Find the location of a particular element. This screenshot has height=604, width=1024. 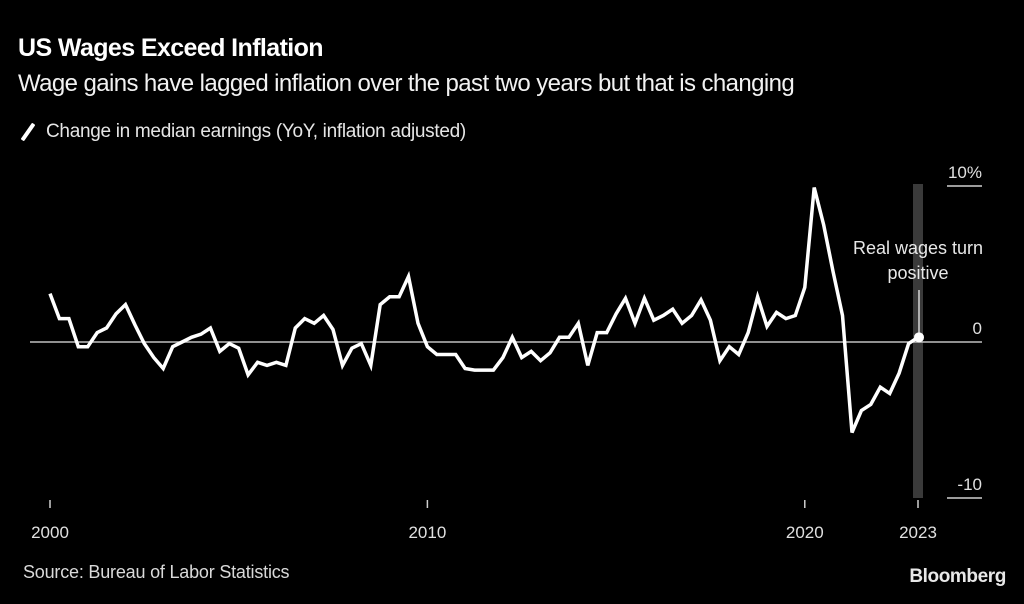

x-axis: 2000 2010 2020 2023 is located at coordinates (484, 521).